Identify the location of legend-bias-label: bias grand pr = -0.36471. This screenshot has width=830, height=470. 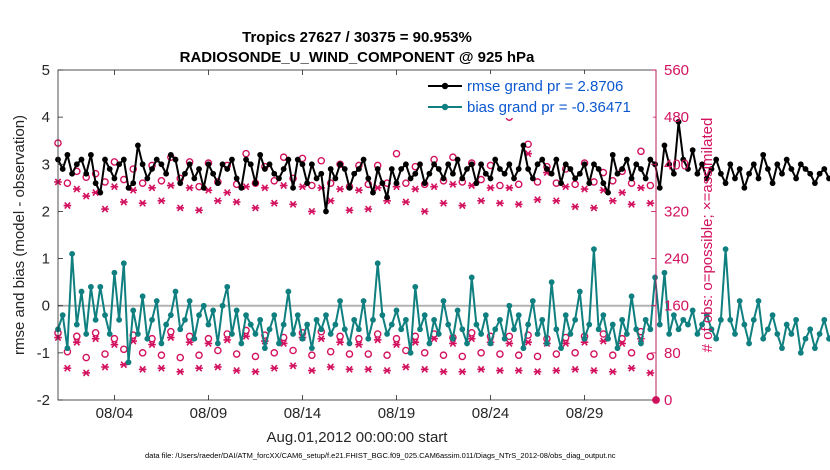
(549, 107).